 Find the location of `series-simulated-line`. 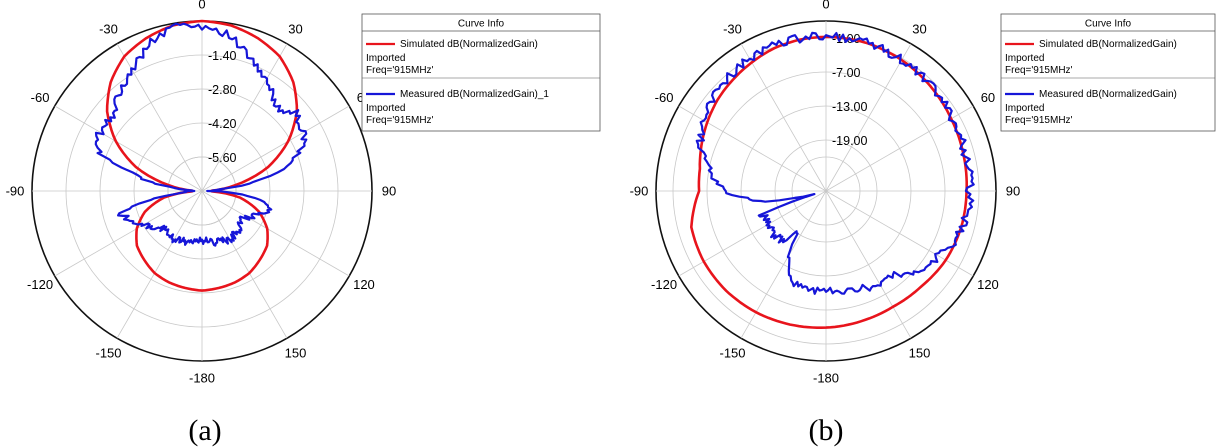

series-simulated-line is located at coordinates (202, 155).